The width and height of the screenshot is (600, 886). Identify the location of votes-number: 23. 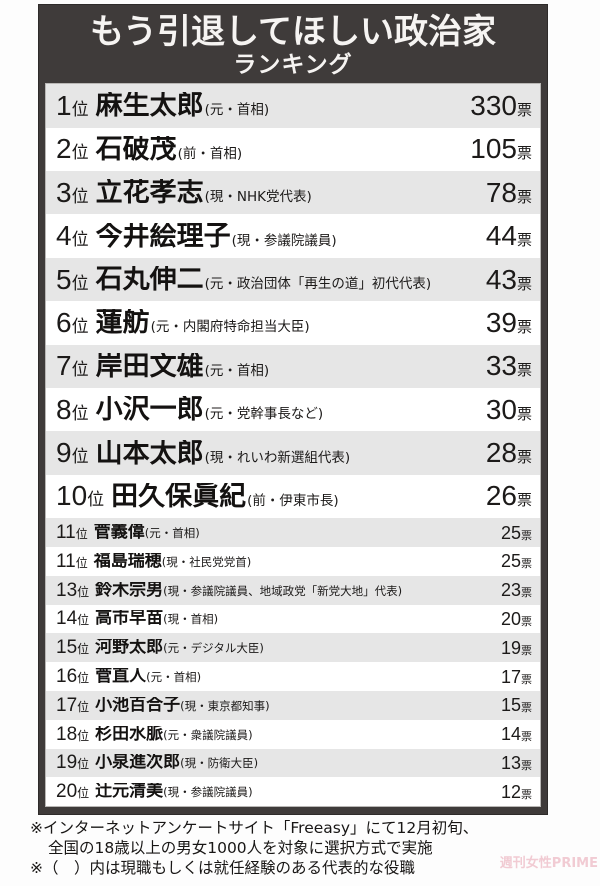
(510, 590).